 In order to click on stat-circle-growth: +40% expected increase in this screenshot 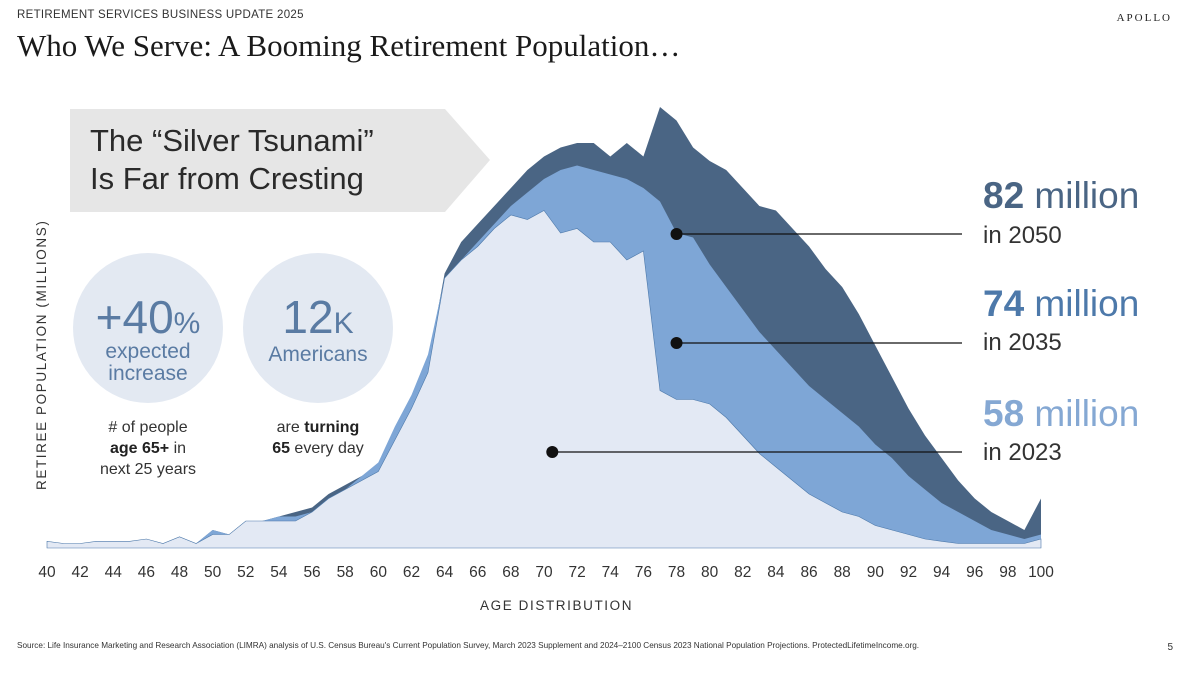, I will do `click(148, 328)`.